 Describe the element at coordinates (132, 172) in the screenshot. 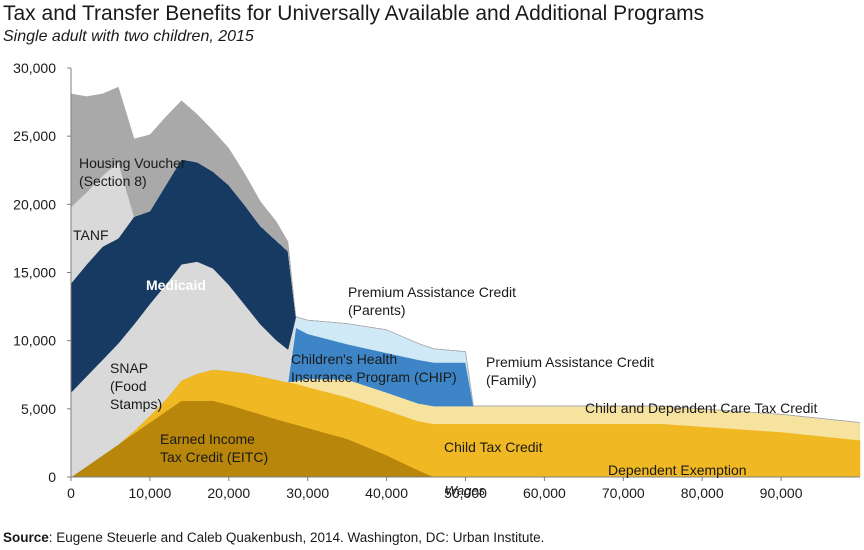

I see `area-label-0: Housing Voucher (Section 8)` at that location.